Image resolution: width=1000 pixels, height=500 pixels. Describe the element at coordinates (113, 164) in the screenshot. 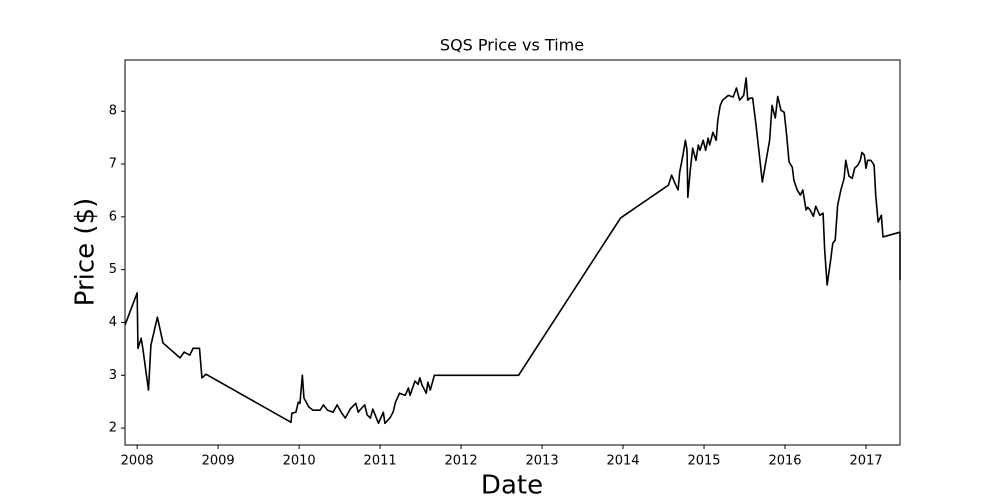

I see `y-tick-label: 7` at that location.